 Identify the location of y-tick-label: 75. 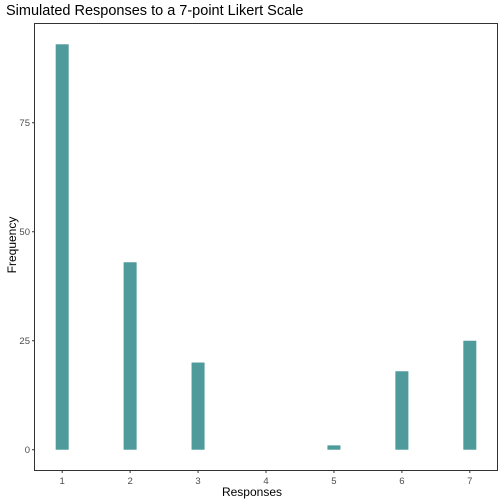
(24, 123).